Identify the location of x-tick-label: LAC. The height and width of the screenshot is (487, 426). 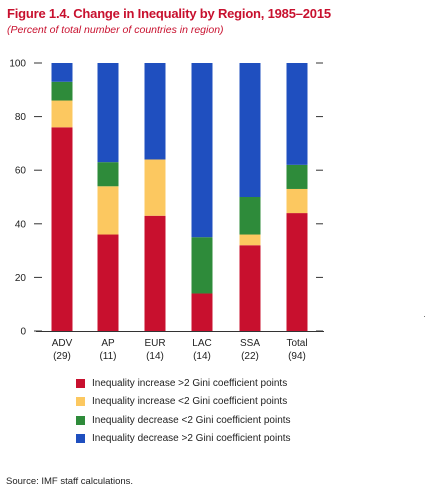
(201, 343).